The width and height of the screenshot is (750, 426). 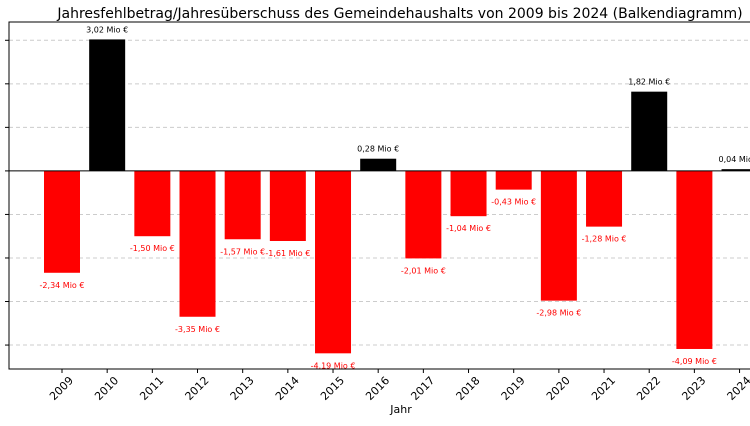 I want to click on x-tick-label-2024: 2024, so click(x=737, y=388).